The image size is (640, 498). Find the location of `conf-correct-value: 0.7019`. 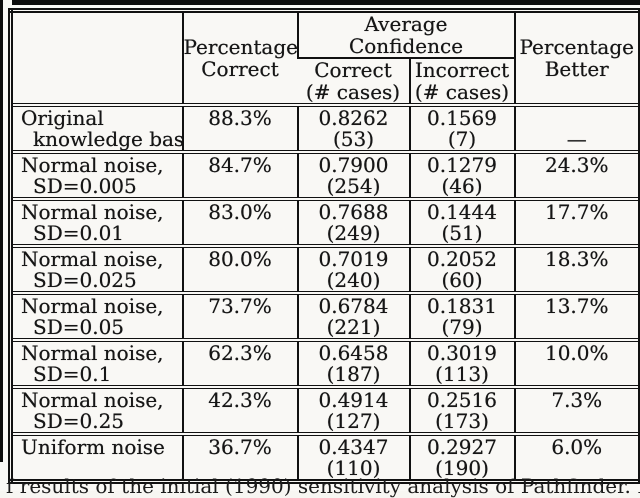

conf-correct-value: 0.7019 is located at coordinates (354, 259).